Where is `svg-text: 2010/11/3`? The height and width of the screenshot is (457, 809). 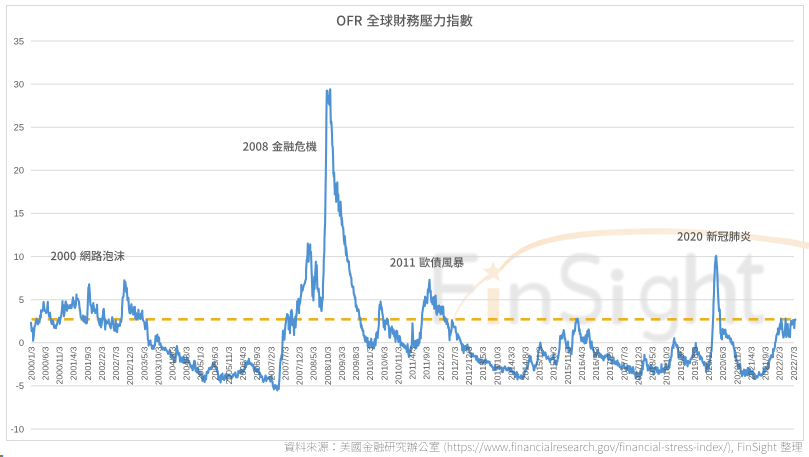 svg-text: 2010/11/3 is located at coordinates (398, 365).